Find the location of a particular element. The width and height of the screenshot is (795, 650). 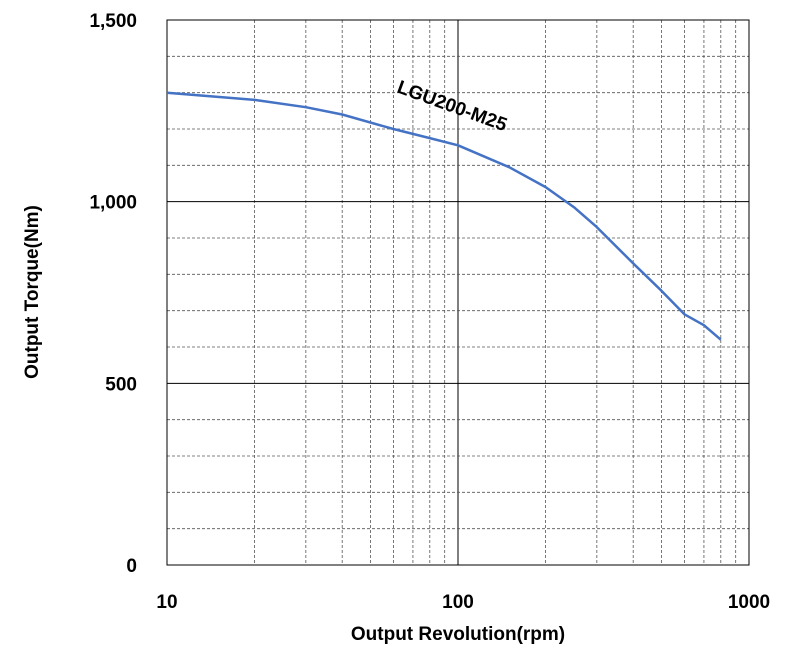

y-tick-label: 500 is located at coordinates (121, 384).